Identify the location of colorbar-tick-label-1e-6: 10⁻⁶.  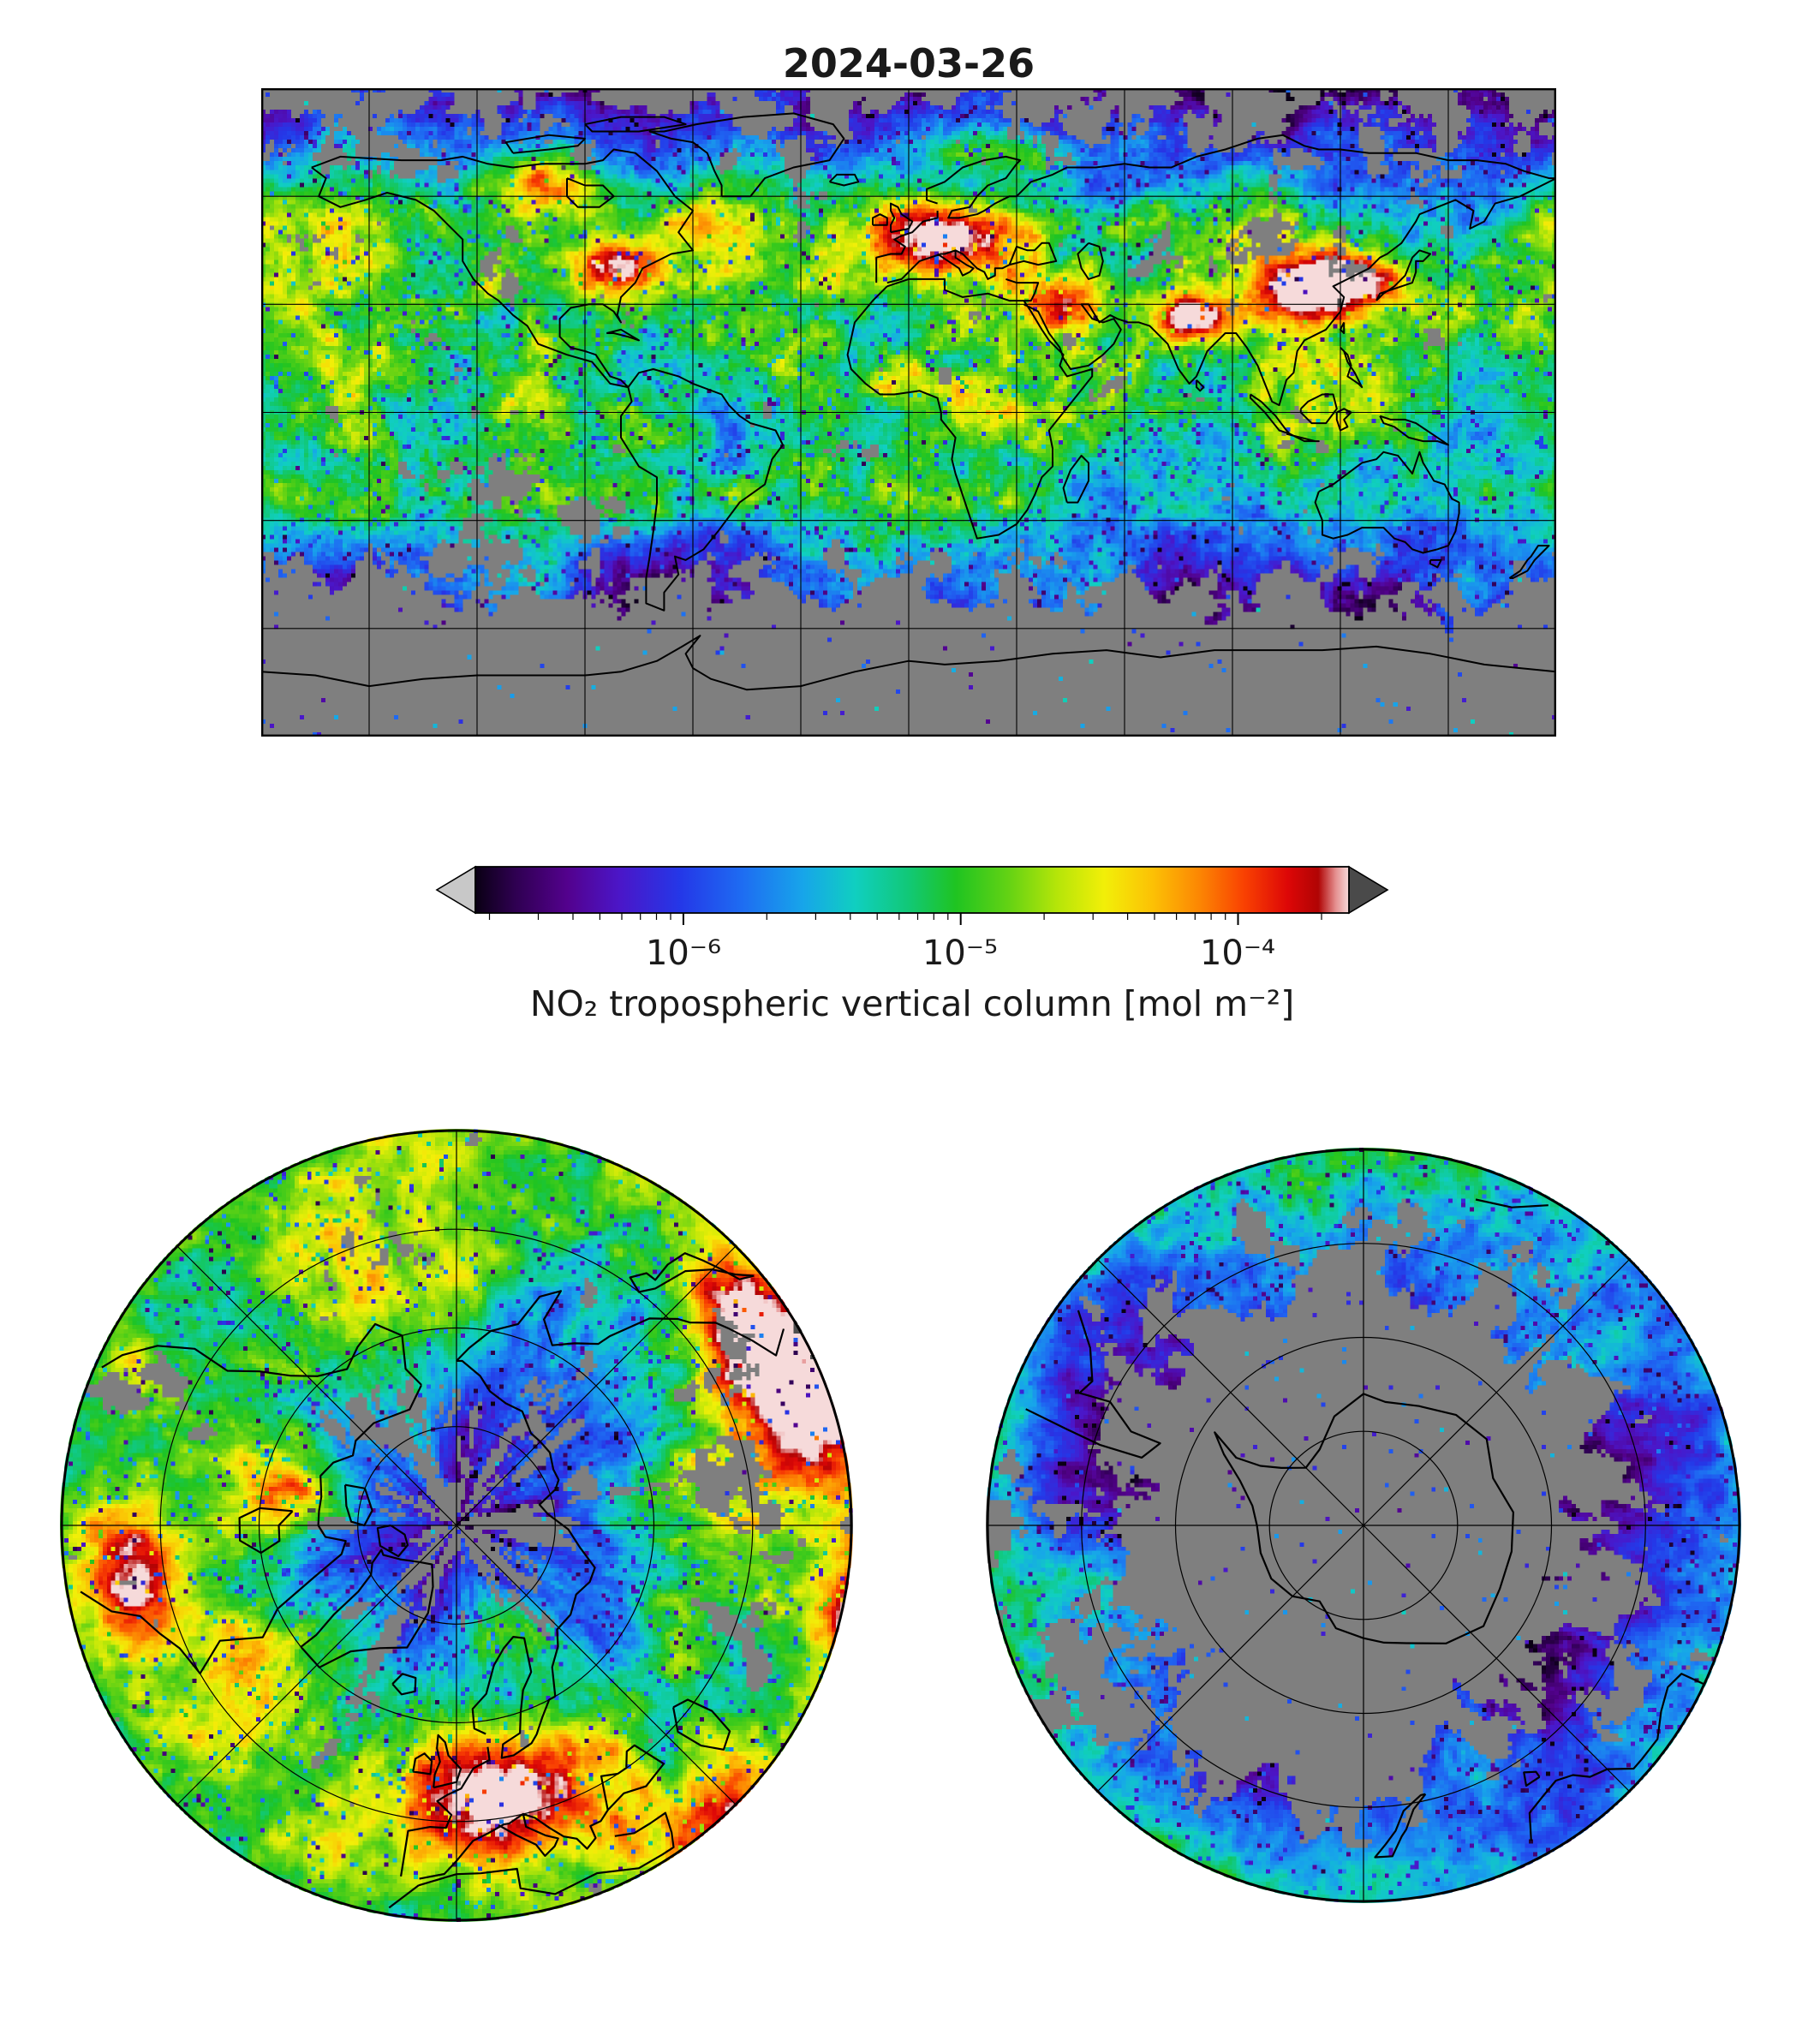
(683, 953).